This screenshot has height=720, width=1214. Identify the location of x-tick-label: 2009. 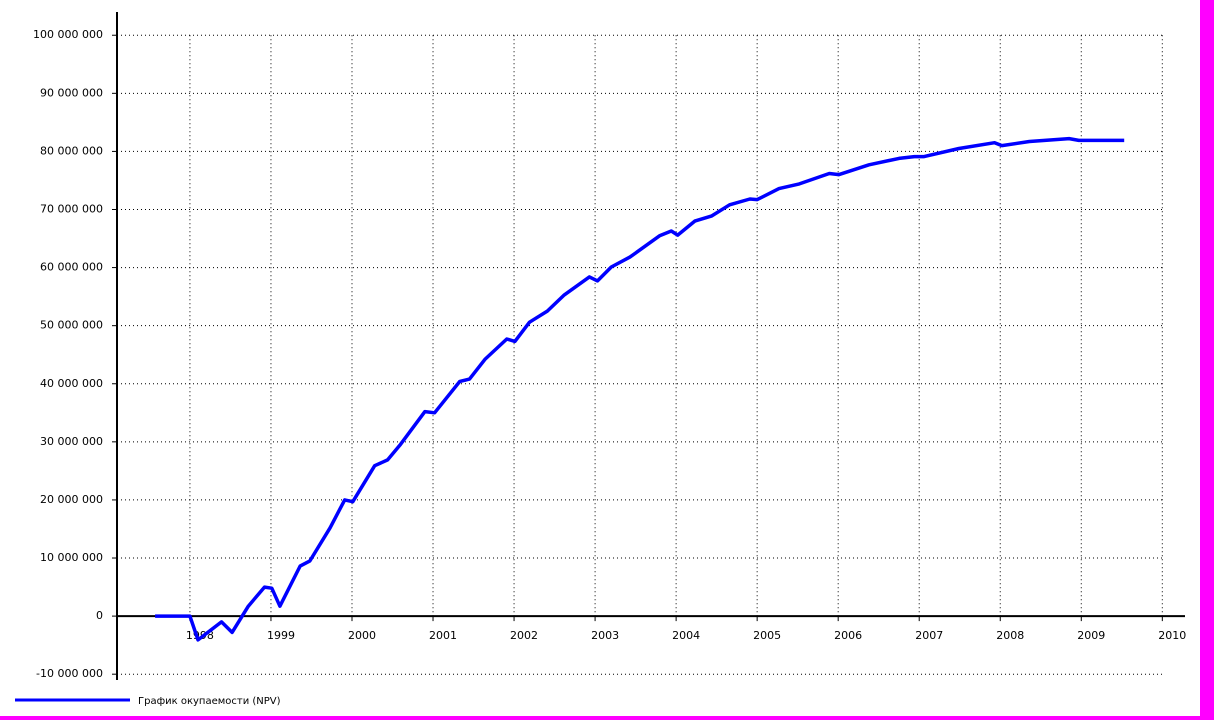
(1091, 635).